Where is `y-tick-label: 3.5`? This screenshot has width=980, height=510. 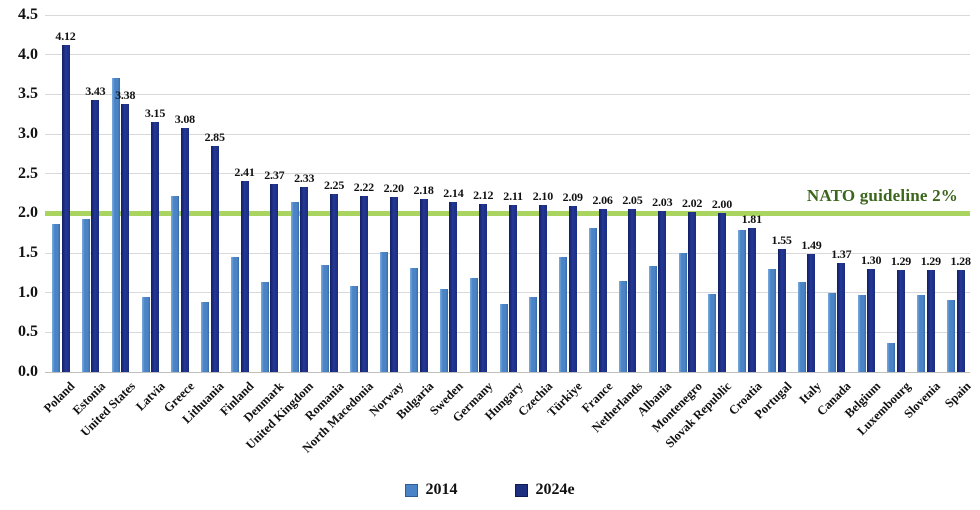
y-tick-label: 3.5 is located at coordinates (28, 94).